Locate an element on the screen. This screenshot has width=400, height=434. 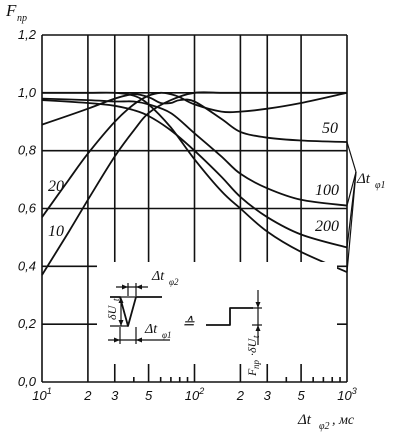
delta-u-label: δU is located at coordinates (112, 312).